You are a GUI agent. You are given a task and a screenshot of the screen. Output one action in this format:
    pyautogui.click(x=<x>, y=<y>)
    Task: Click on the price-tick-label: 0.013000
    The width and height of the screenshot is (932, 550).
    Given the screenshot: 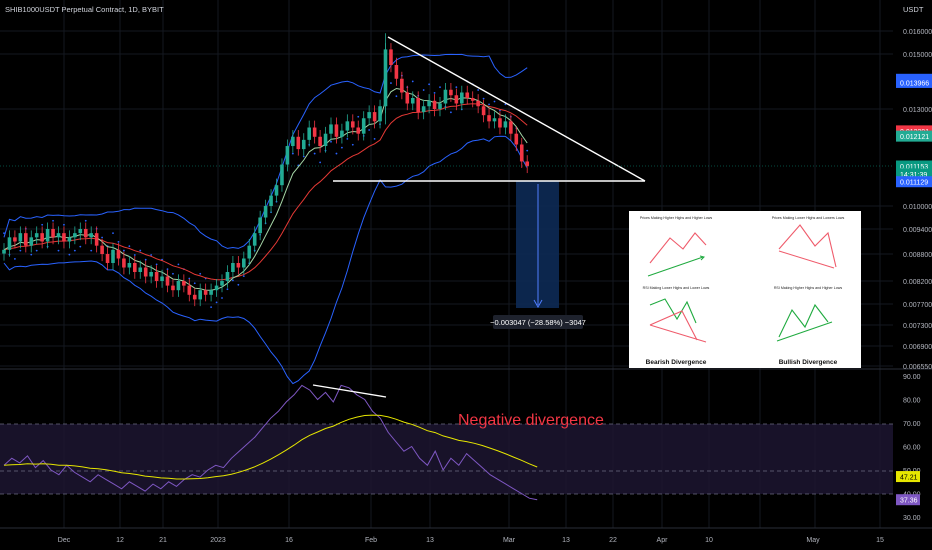 What is the action you would take?
    pyautogui.click(x=917, y=110)
    